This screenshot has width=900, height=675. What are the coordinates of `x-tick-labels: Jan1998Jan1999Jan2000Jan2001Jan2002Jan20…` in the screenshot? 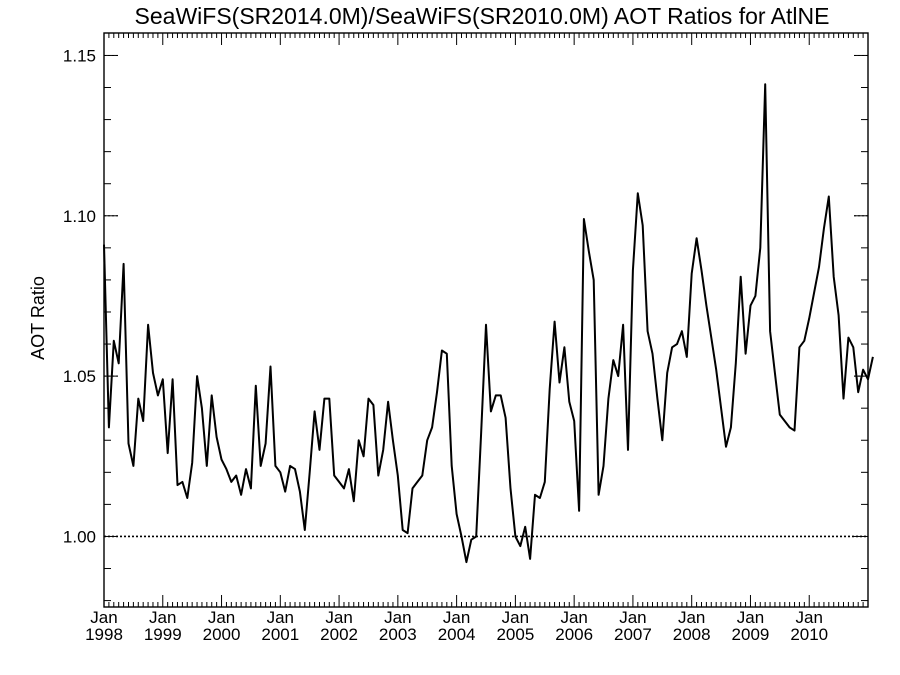 It's located at (456, 626).